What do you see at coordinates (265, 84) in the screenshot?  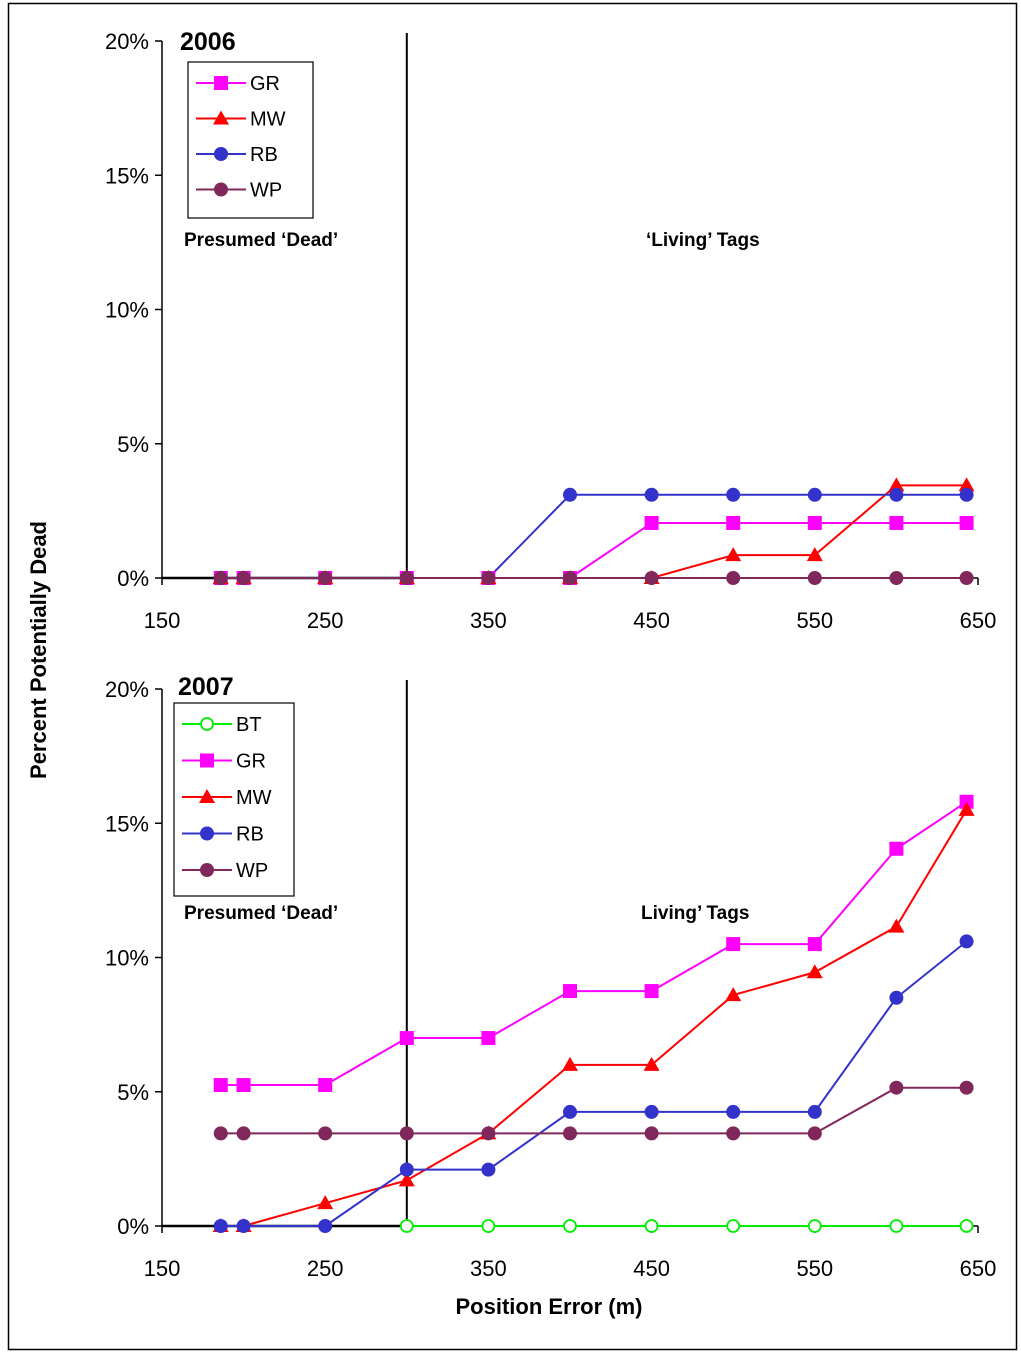 I see `legend-label-gr: GR` at bounding box center [265, 84].